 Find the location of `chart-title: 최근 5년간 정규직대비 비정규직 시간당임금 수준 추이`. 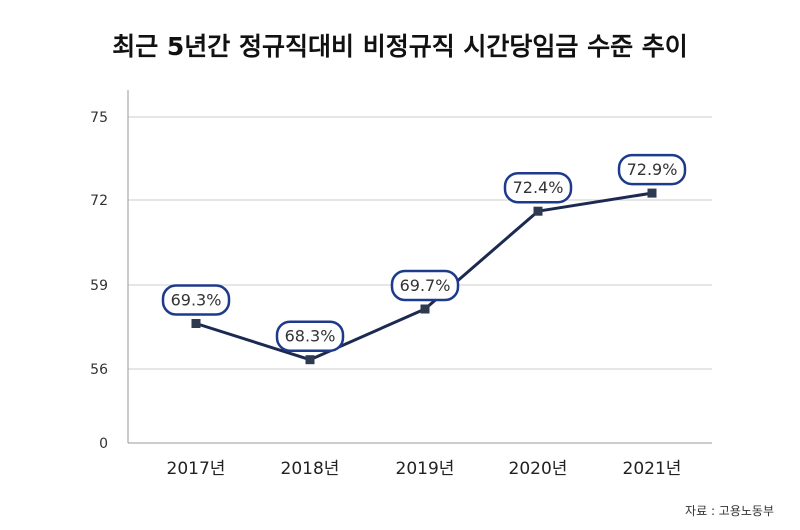

chart-title: 최근 5년간 정규직대비 비정규직 시간당임금 수준 추이 is located at coordinates (400, 46).